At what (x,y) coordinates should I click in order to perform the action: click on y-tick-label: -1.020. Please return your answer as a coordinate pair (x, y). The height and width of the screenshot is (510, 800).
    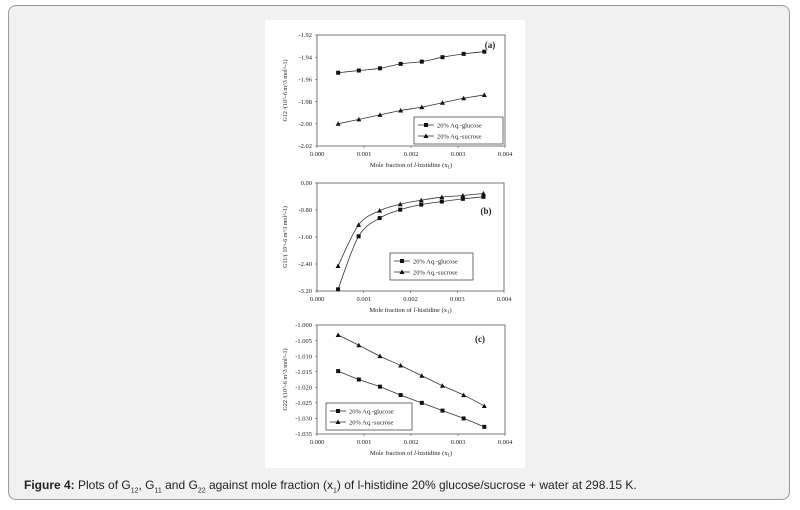
    Looking at the image, I should click on (303, 387).